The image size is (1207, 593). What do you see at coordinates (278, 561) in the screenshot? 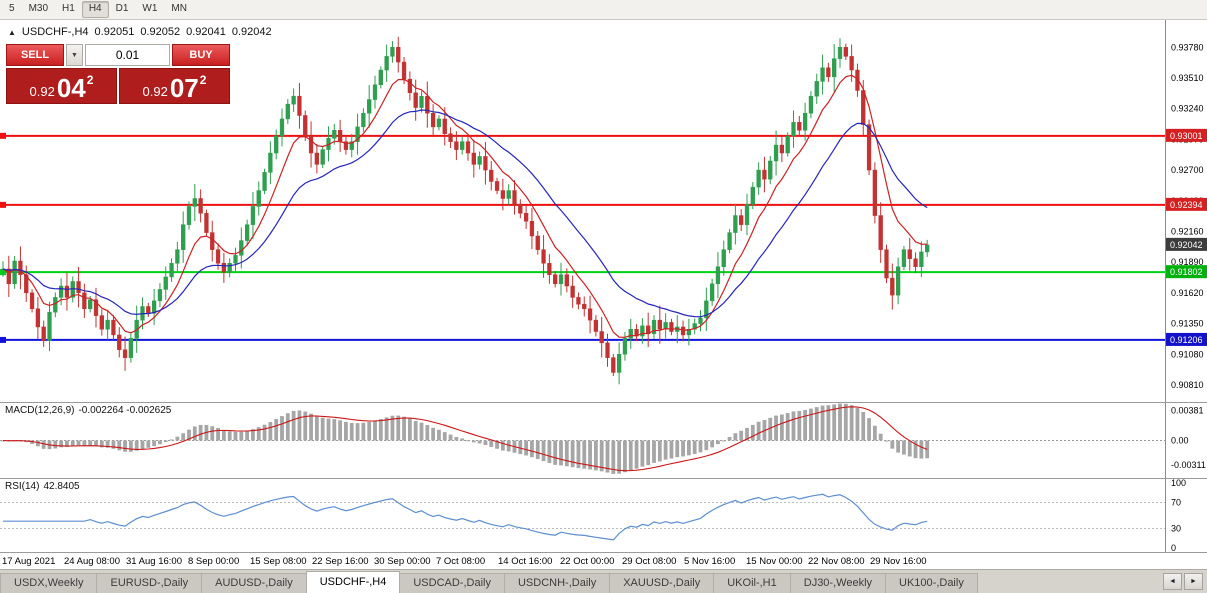
I see `time-axis-label: 15 Sep 08:00` at bounding box center [278, 561].